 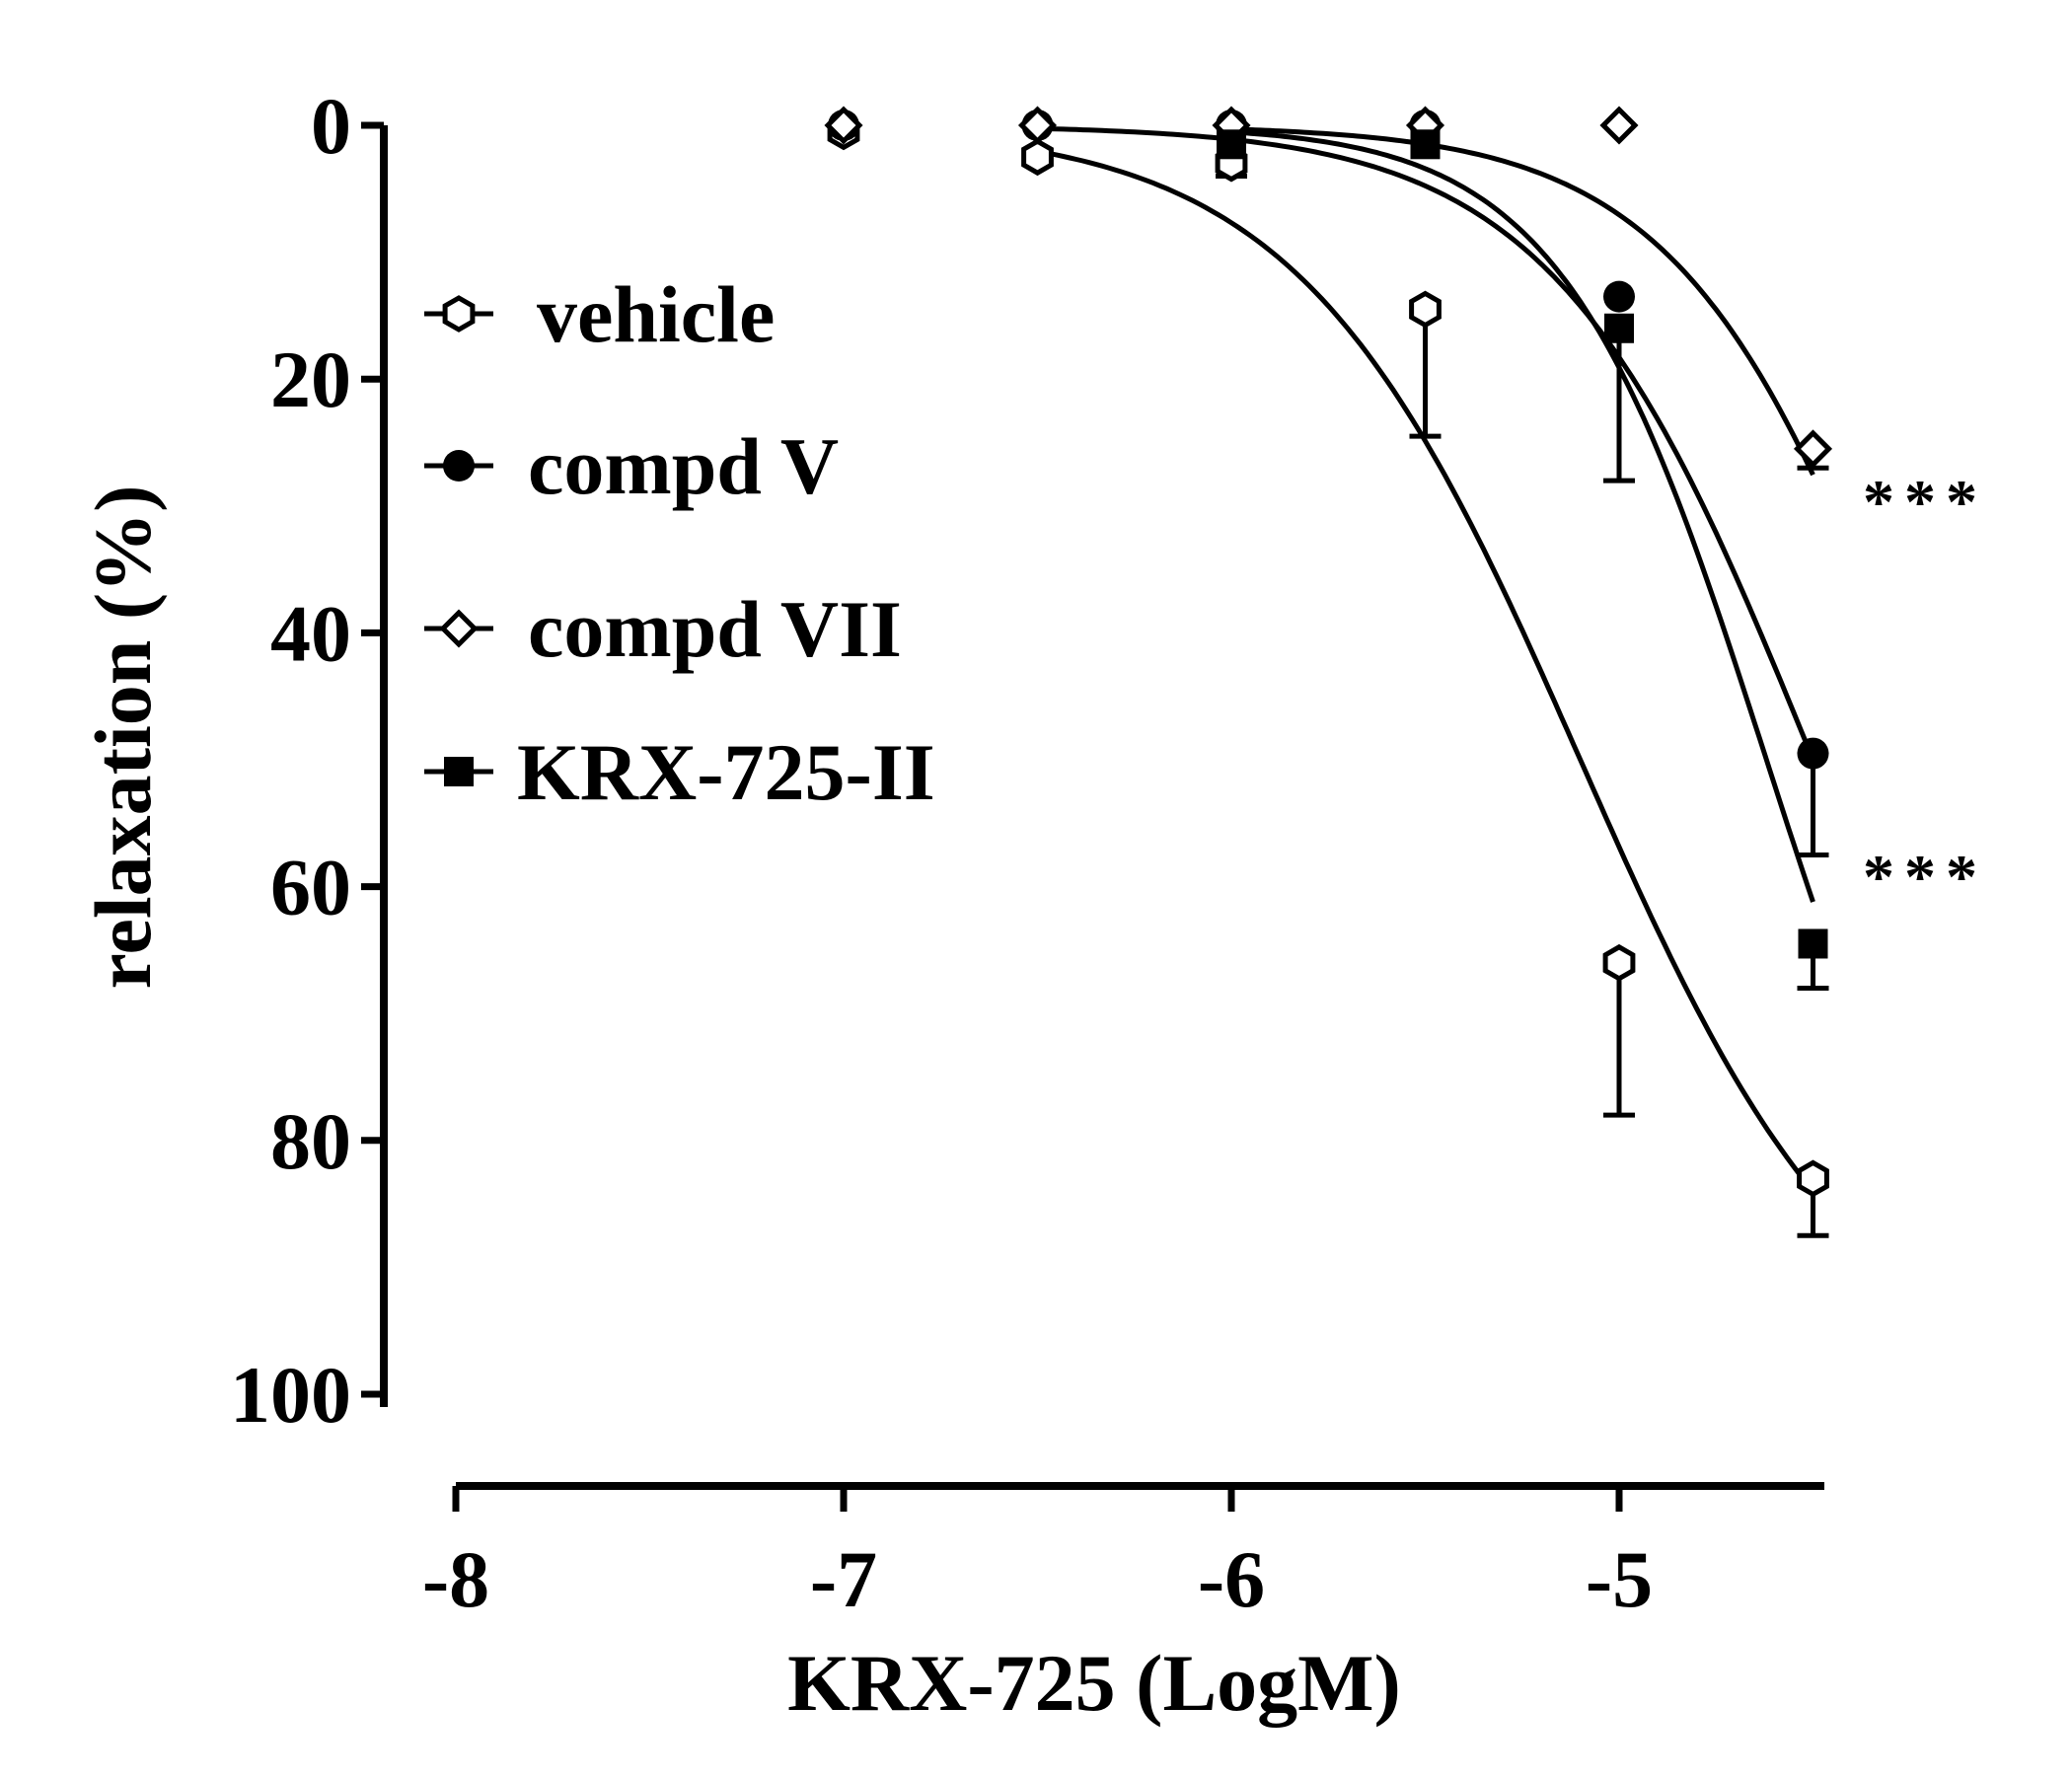 I want to click on significance-annotation-compd-v: ***, so click(x=1925, y=877).